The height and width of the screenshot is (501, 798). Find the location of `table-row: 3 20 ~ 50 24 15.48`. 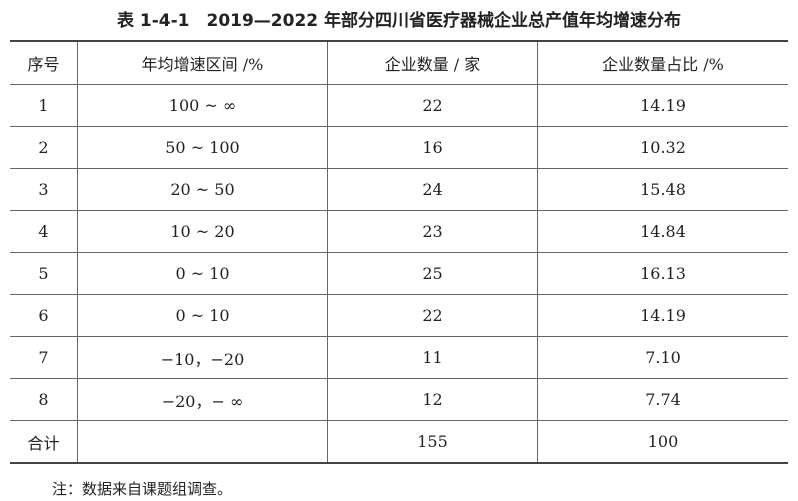

table-row: 3 20 ~ 50 24 15.48 is located at coordinates (399, 189).